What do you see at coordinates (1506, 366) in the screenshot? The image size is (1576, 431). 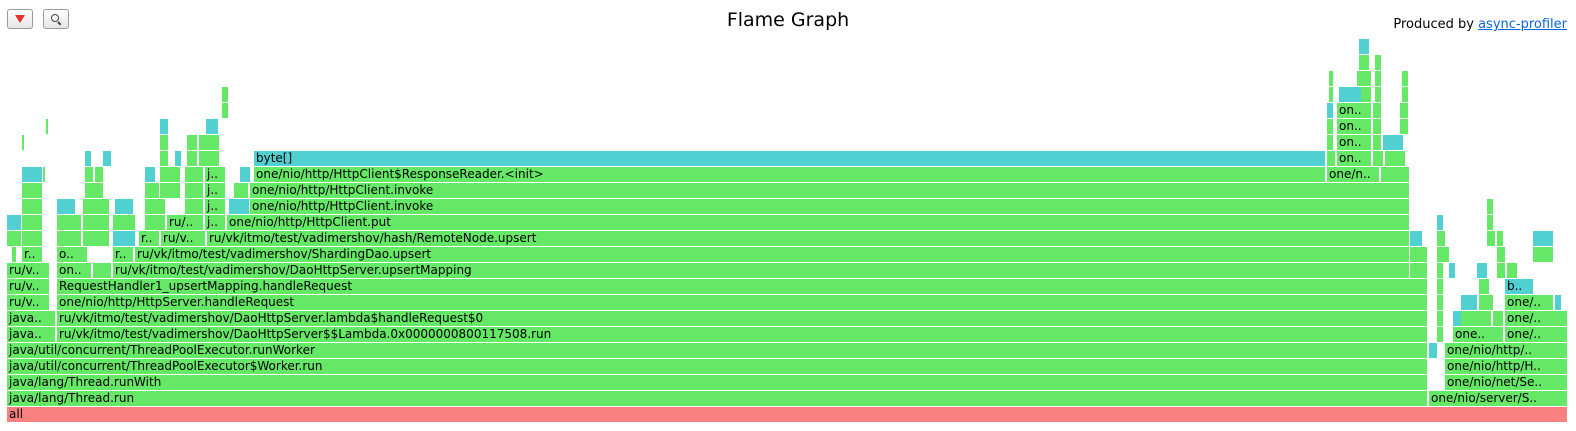 I see `frame: one/nio/http/H..` at bounding box center [1506, 366].